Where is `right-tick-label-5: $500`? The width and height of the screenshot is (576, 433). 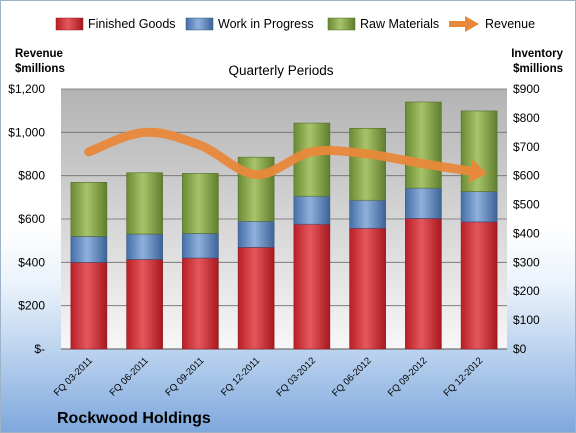 right-tick-label-5: $500 is located at coordinates (526, 205).